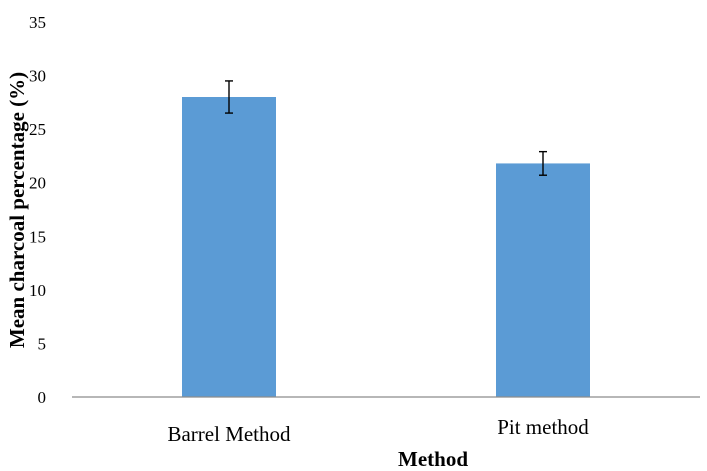 Image resolution: width=707 pixels, height=471 pixels. I want to click on y-axis-title: Mean charcoal percentage (%), so click(17, 210).